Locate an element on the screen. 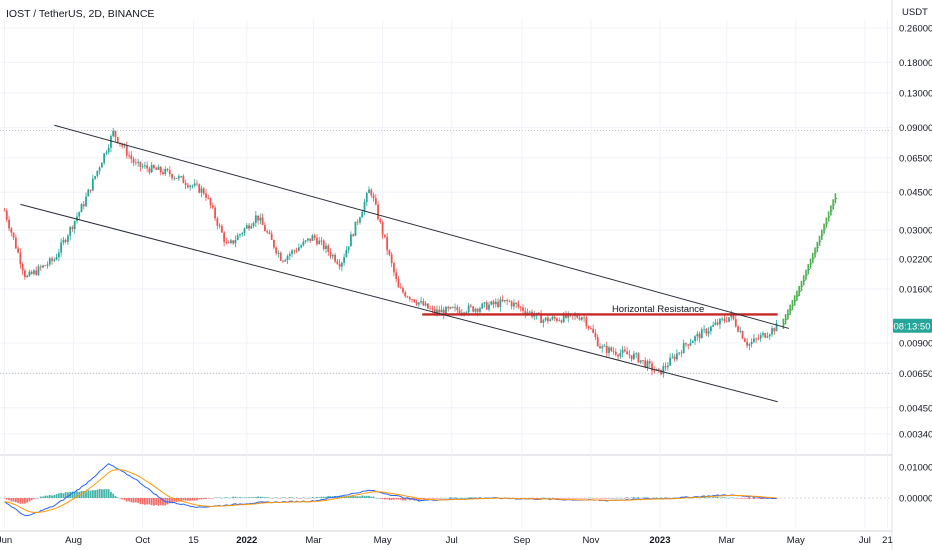  price-tick-label: 0.13000 is located at coordinates (915, 93).